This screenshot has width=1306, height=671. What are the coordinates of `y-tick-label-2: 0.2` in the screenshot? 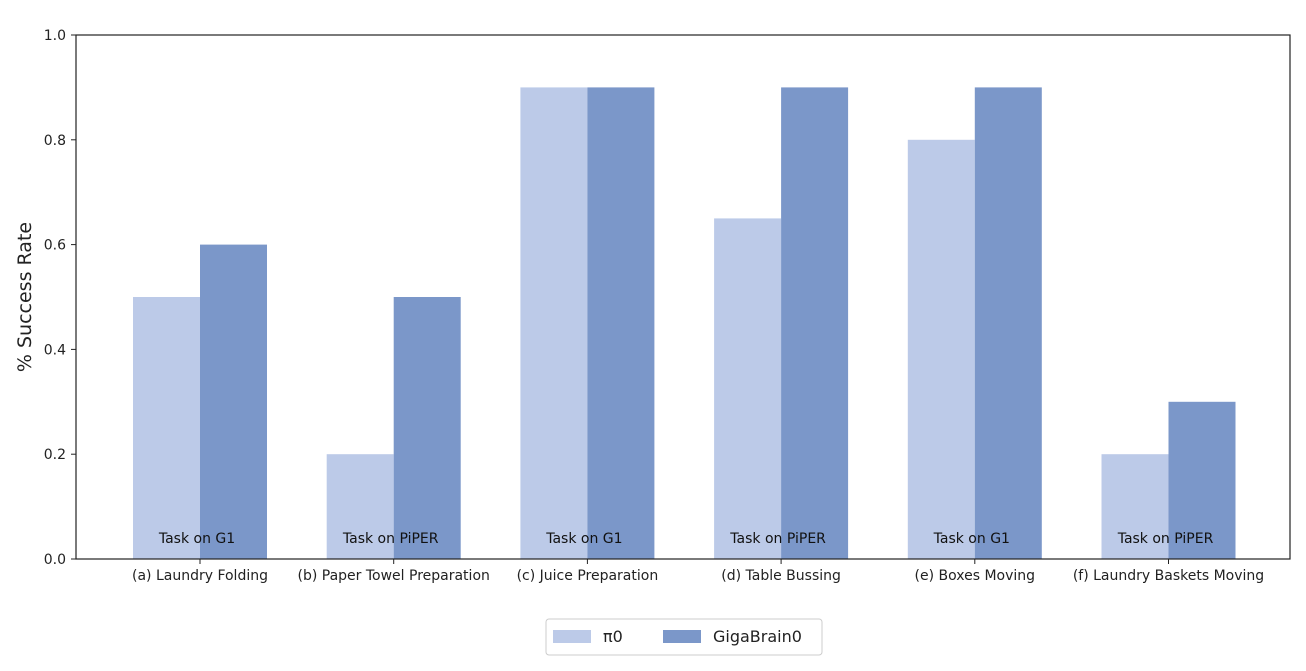 It's located at (55, 455).